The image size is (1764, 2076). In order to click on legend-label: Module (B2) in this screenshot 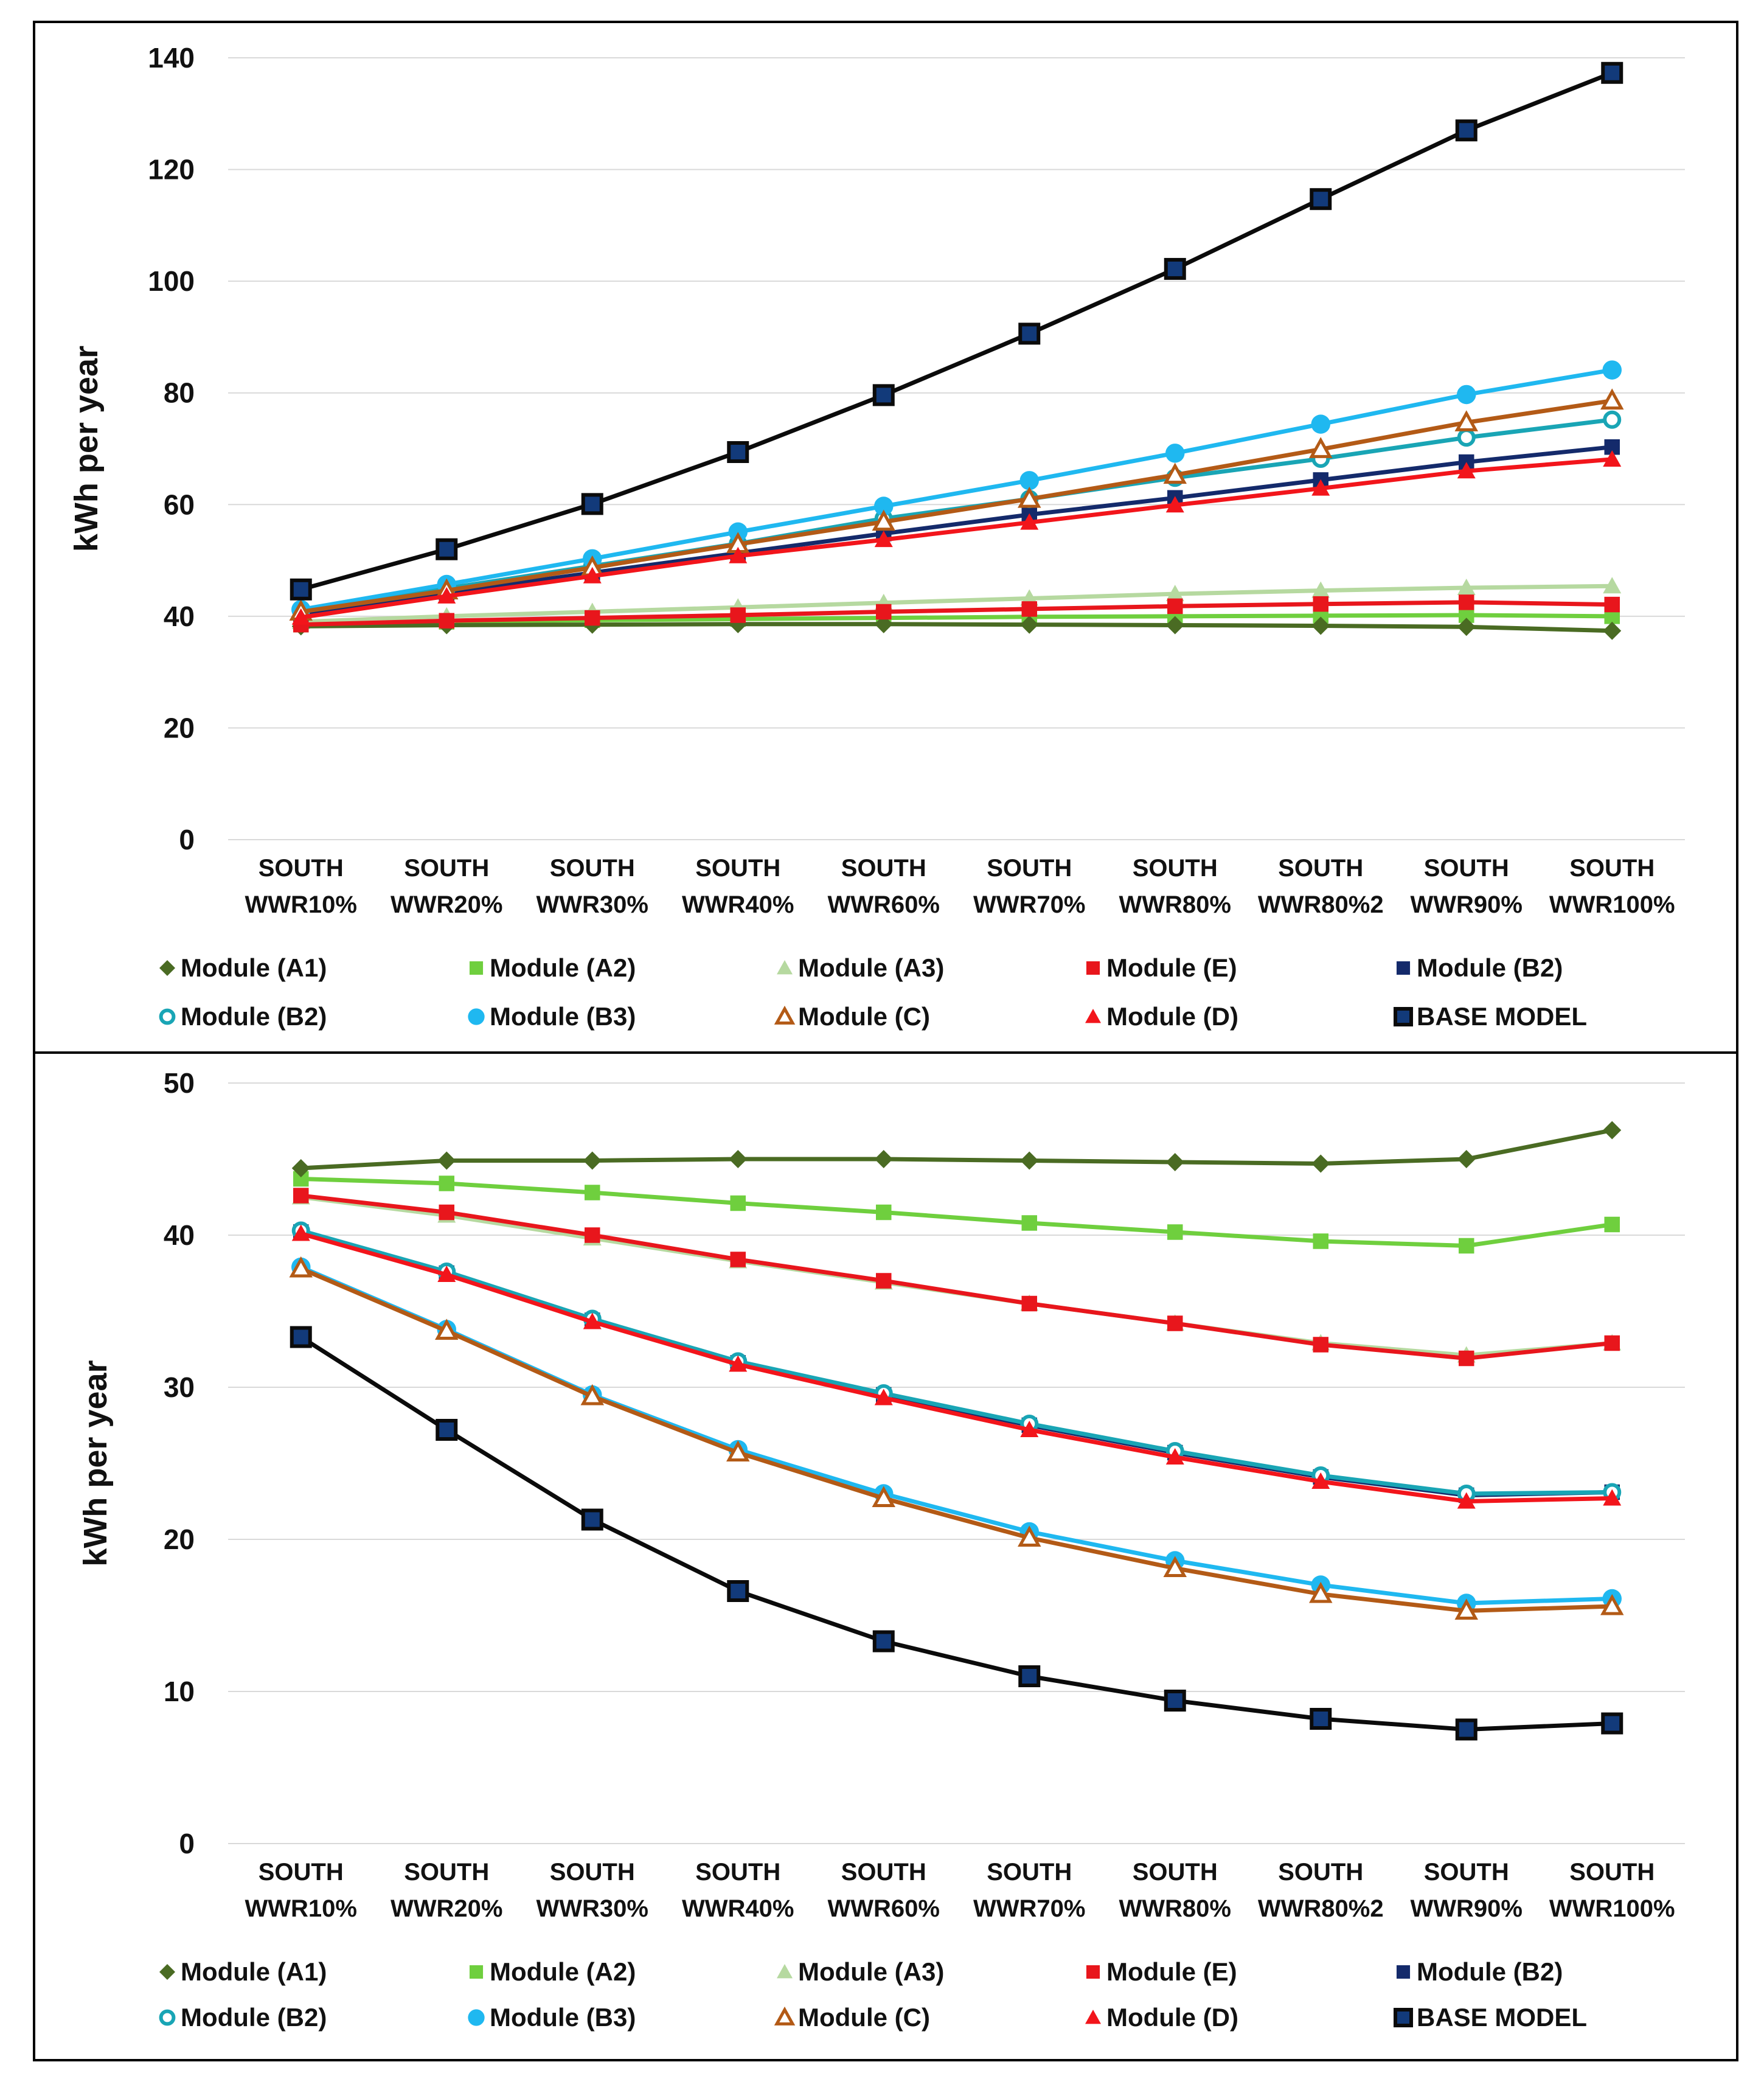, I will do `click(254, 2018)`.